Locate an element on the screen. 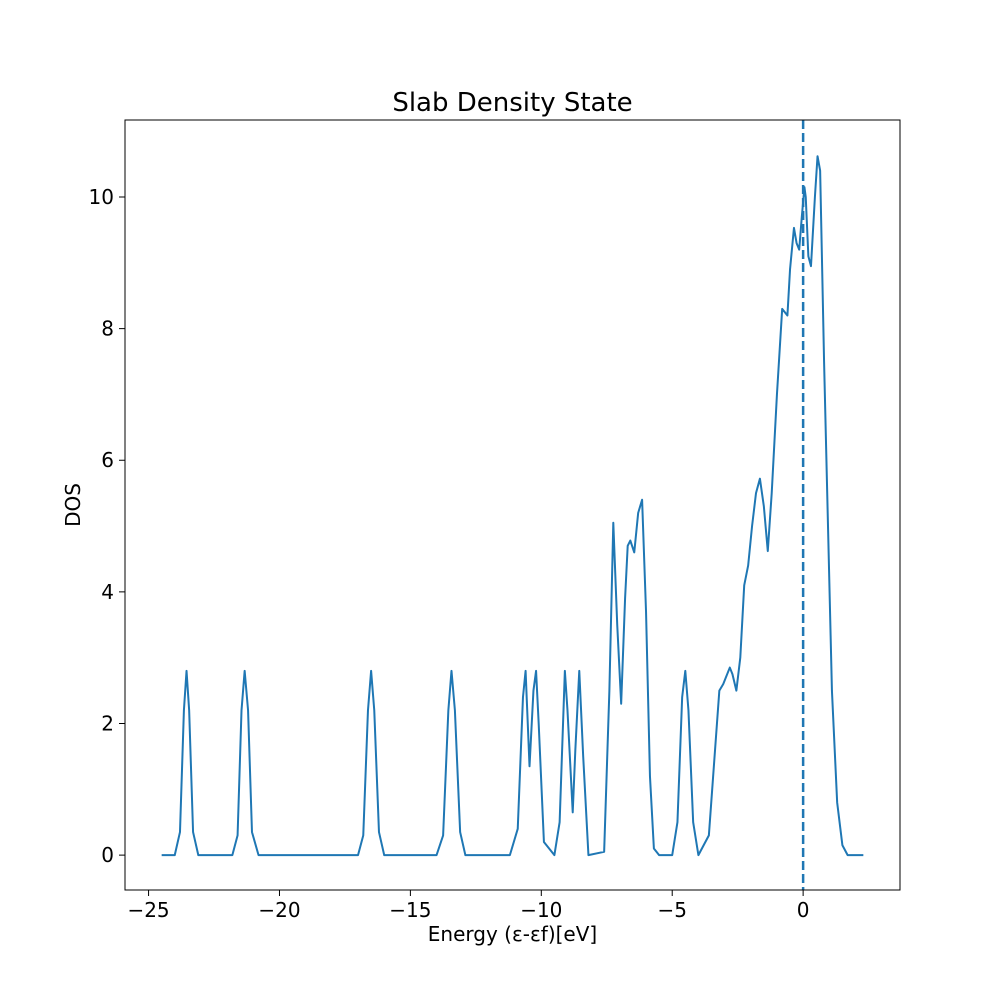  y-axis-label: DOS is located at coordinates (73, 505).